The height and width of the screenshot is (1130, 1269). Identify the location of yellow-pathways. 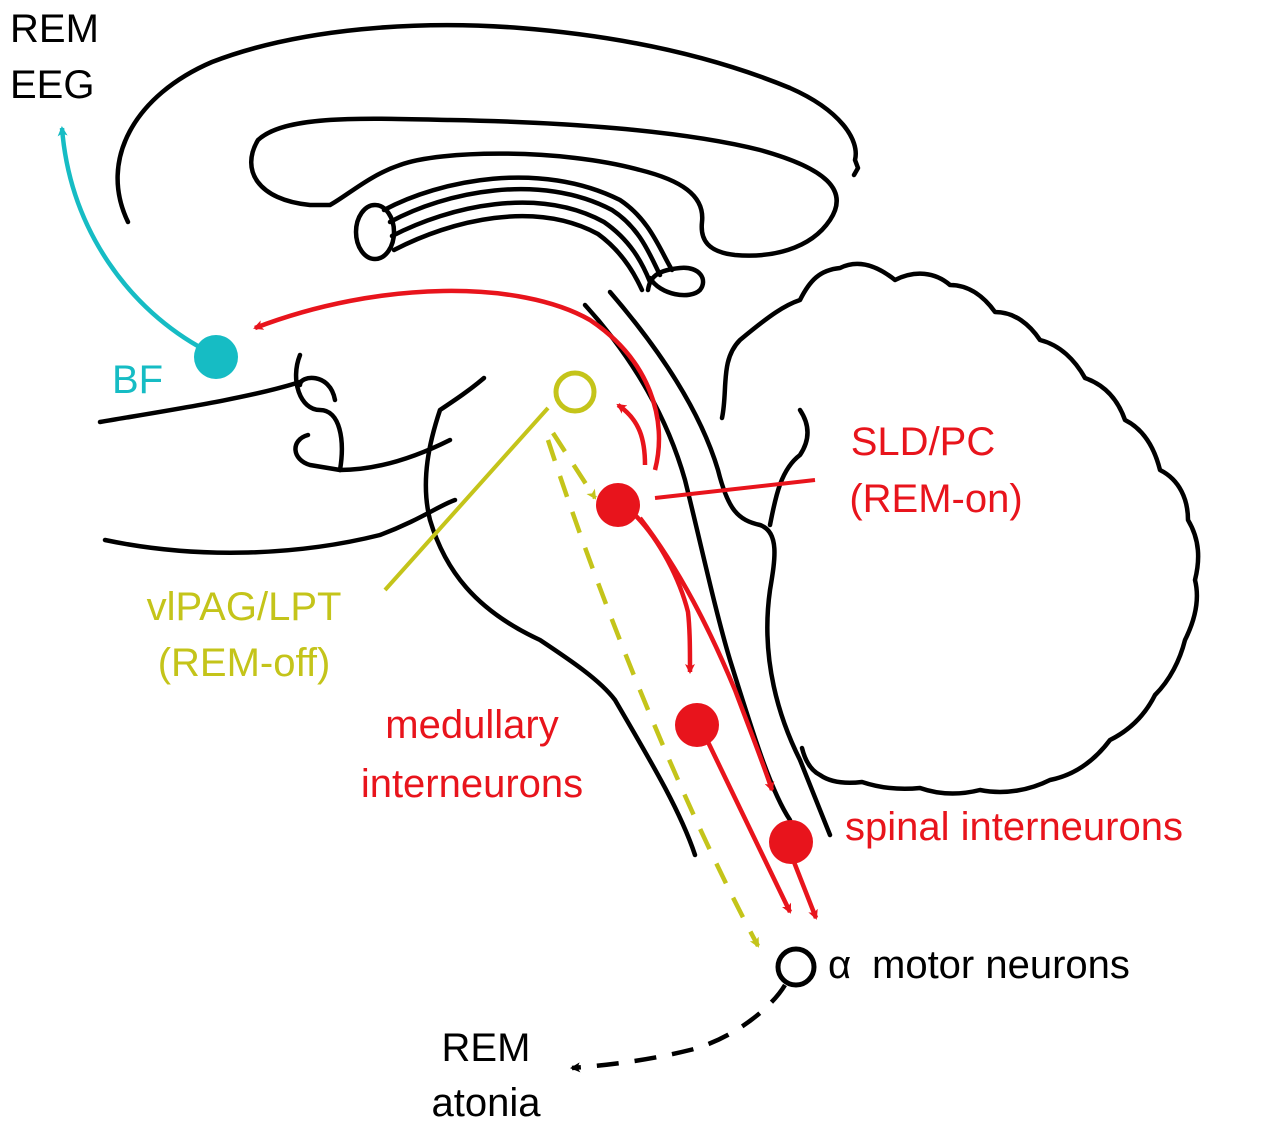
(571, 677).